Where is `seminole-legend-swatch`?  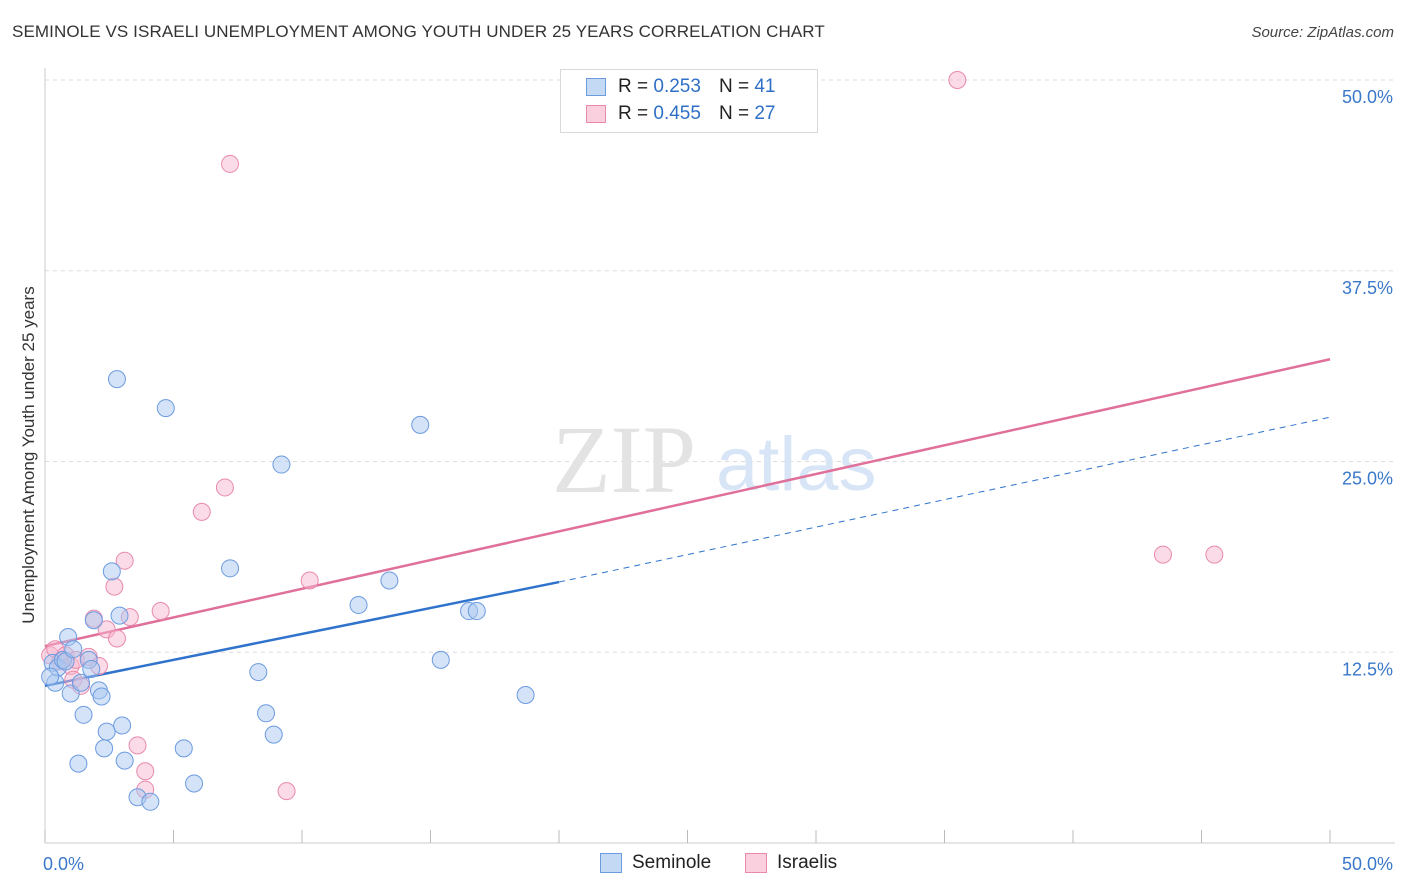
seminole-legend-swatch is located at coordinates (611, 863).